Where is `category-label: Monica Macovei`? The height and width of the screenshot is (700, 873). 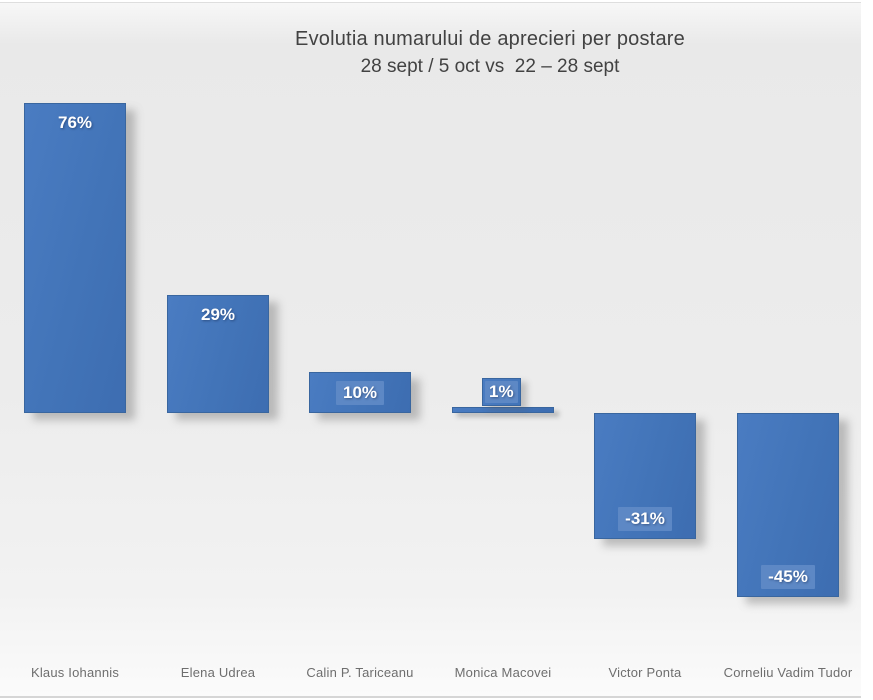
category-label: Monica Macovei is located at coordinates (503, 672).